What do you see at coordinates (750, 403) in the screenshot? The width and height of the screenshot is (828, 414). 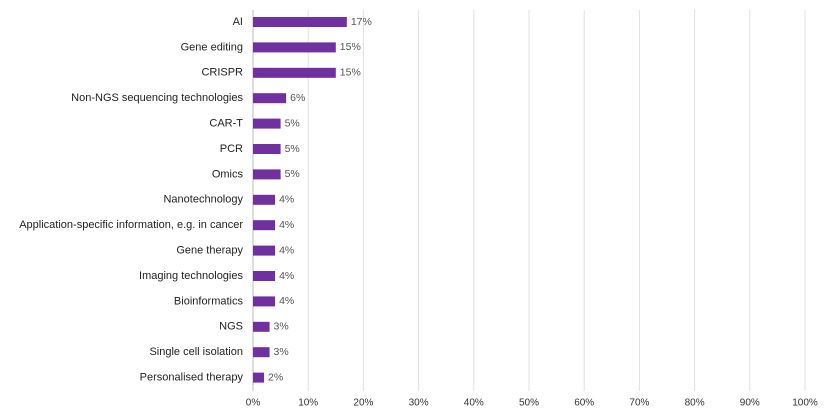 I see `x-tick-label: 90%` at bounding box center [750, 403].